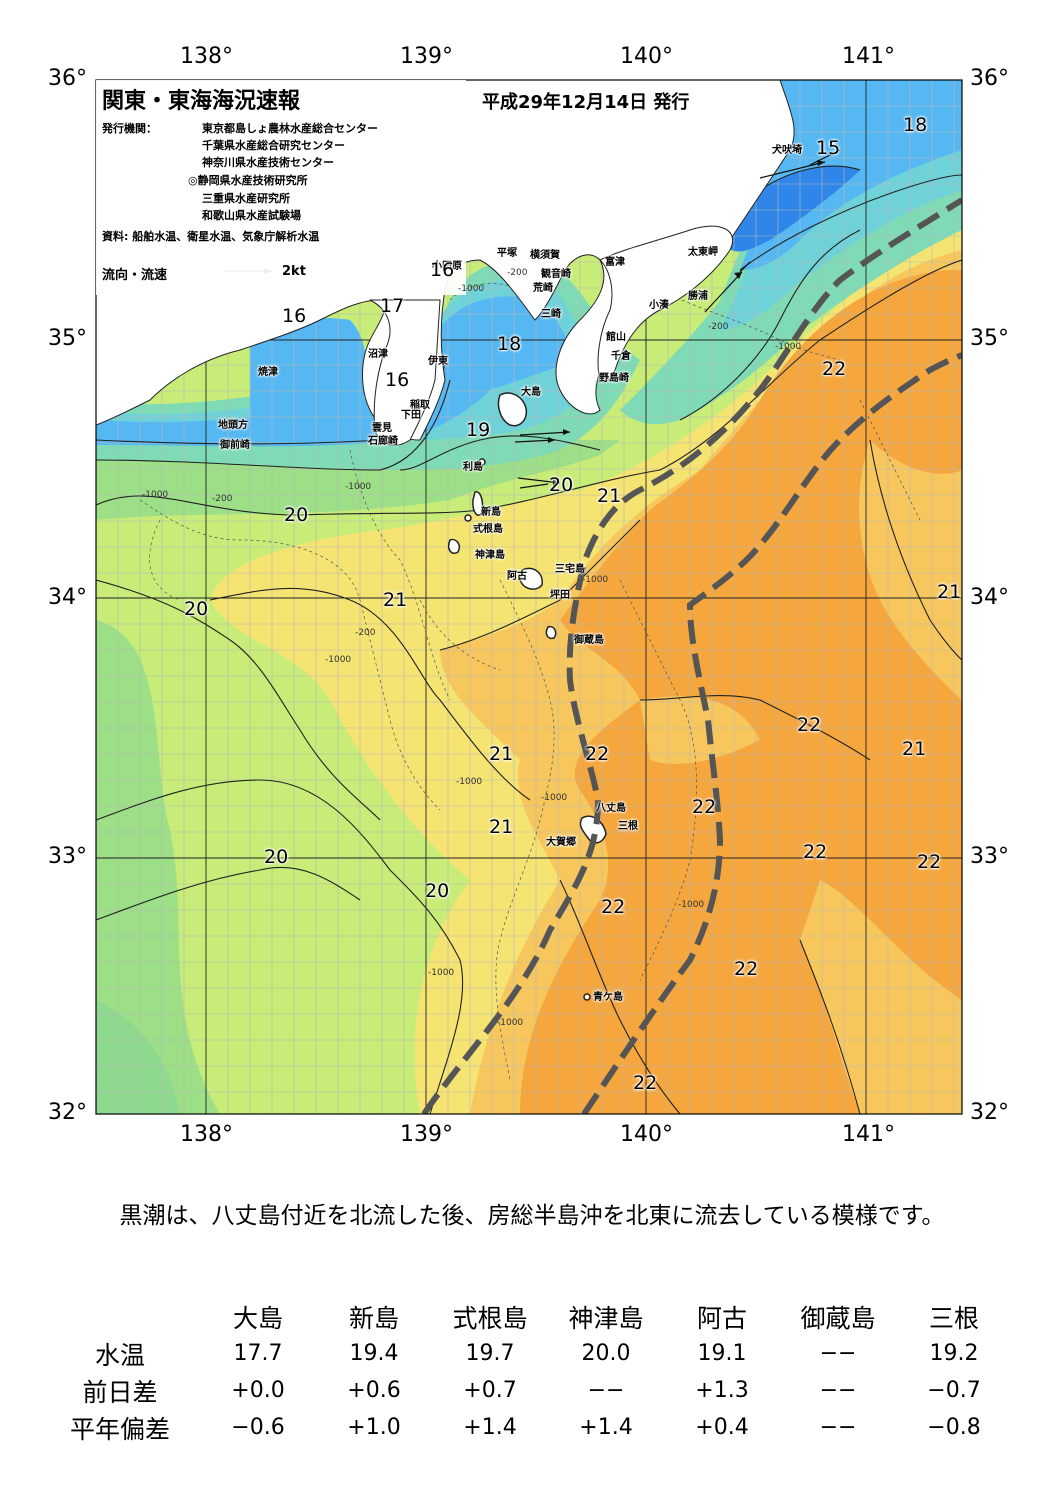 This screenshot has width=1064, height=1503. I want to click on lat-label-left-35: 35°, so click(67, 338).